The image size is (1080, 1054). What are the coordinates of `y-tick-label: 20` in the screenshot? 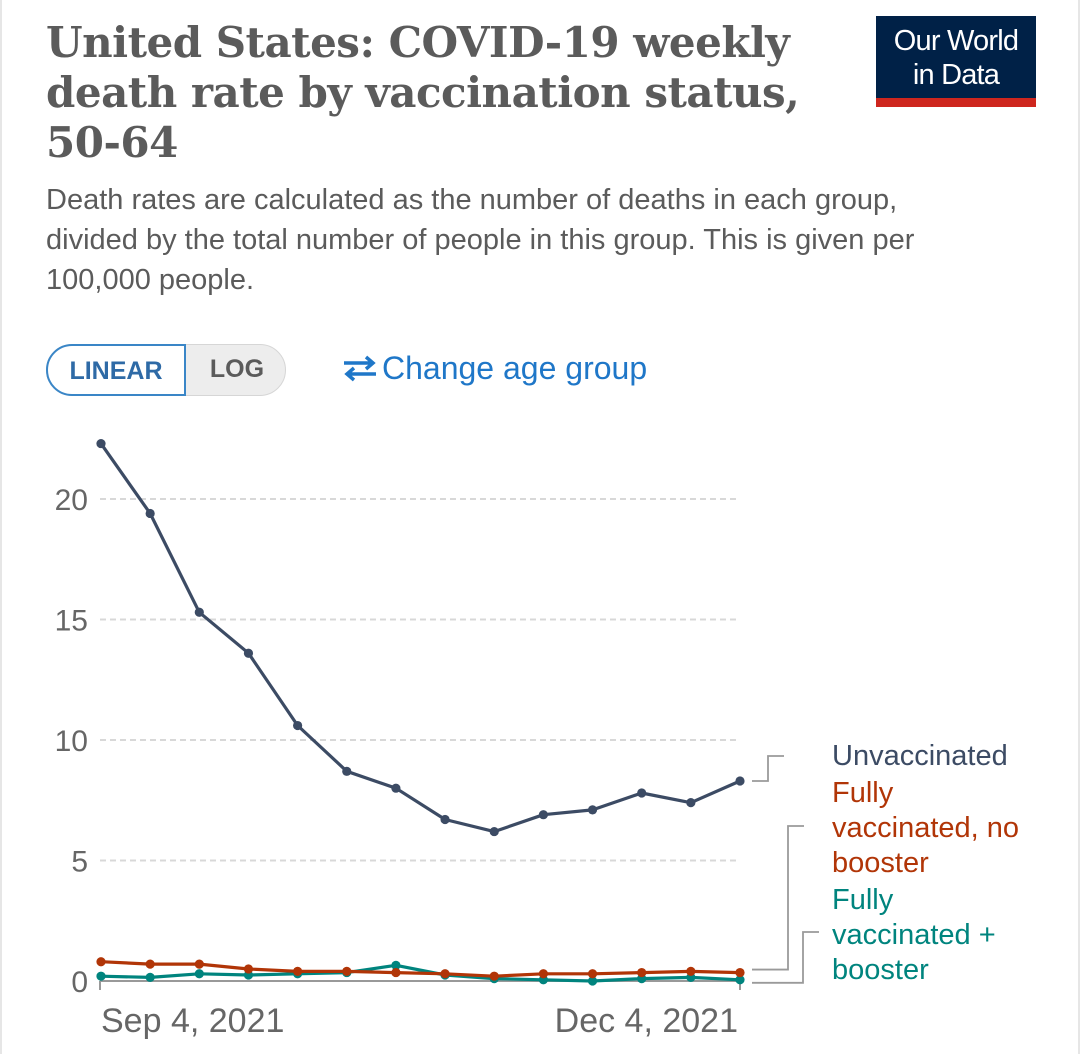 It's located at (71, 500).